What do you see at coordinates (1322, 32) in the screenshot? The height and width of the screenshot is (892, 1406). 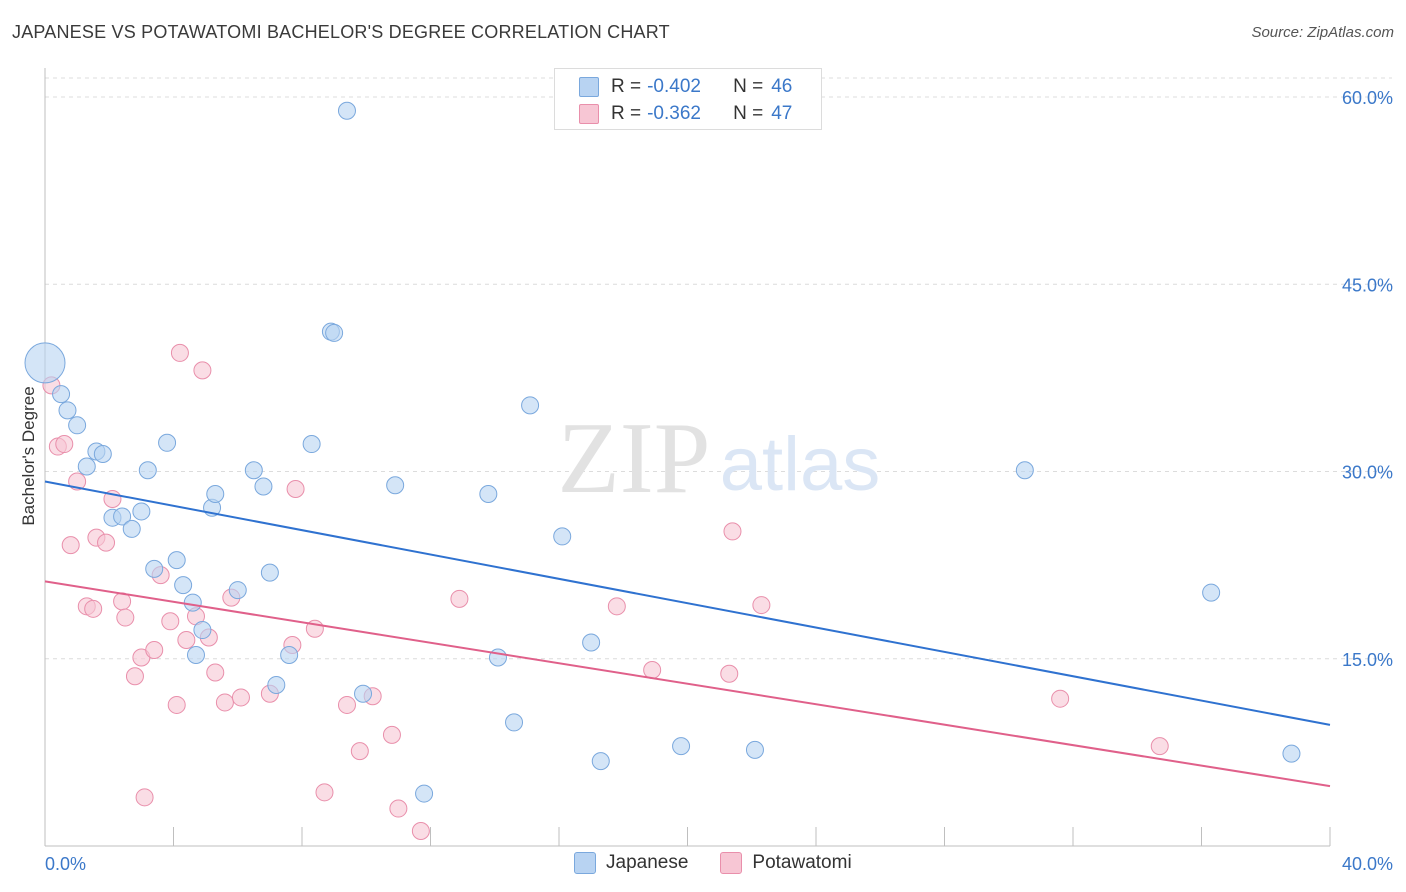 I see `source-label: Source: ZipAtlas.com` at bounding box center [1322, 32].